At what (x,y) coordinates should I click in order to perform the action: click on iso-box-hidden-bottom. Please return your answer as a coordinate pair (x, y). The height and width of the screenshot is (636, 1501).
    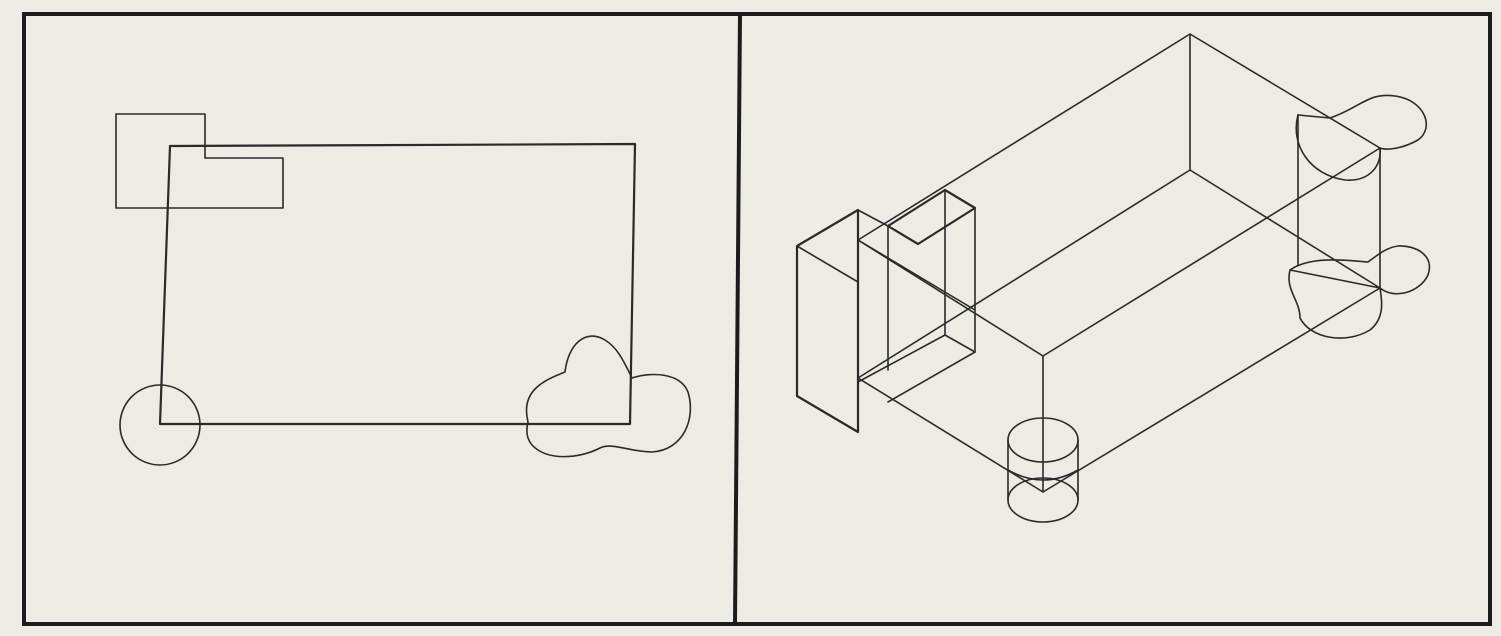
    Looking at the image, I should click on (1119, 274).